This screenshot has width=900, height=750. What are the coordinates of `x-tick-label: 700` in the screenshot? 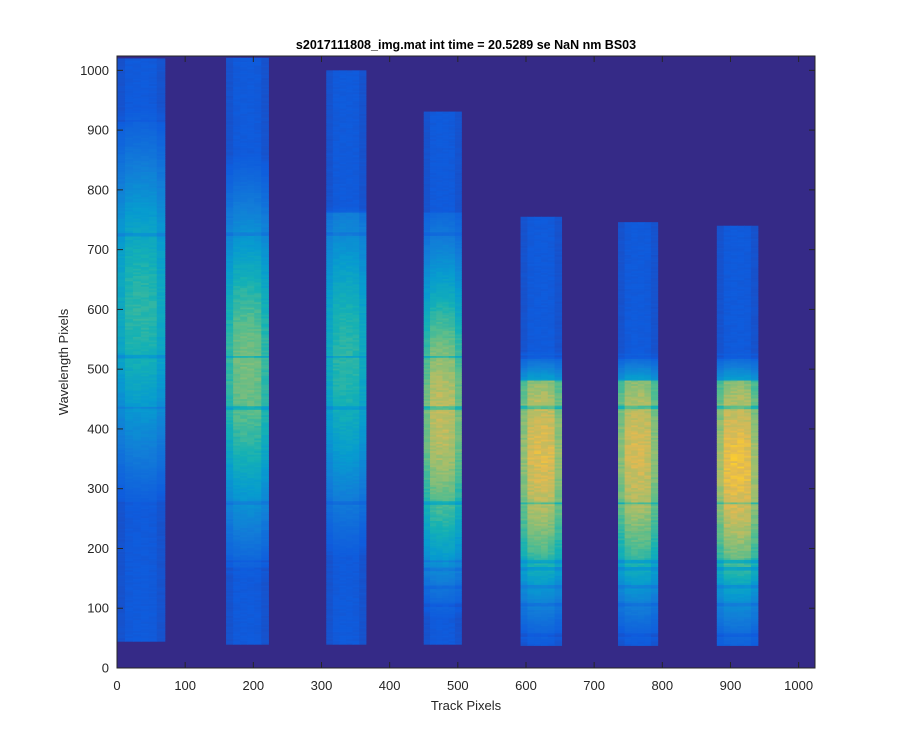 It's located at (594, 685).